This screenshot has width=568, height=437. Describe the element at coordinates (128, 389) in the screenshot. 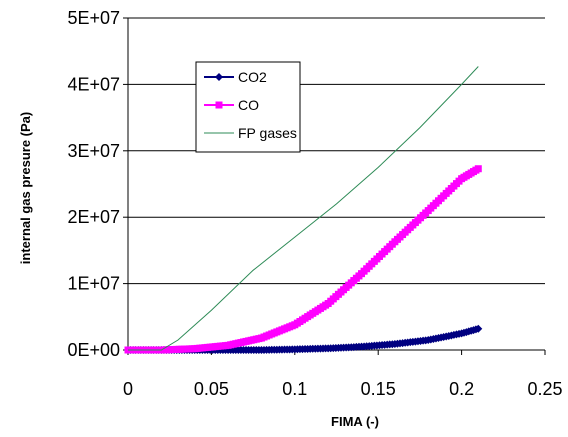

I see `x-tick-label-0: 0` at that location.